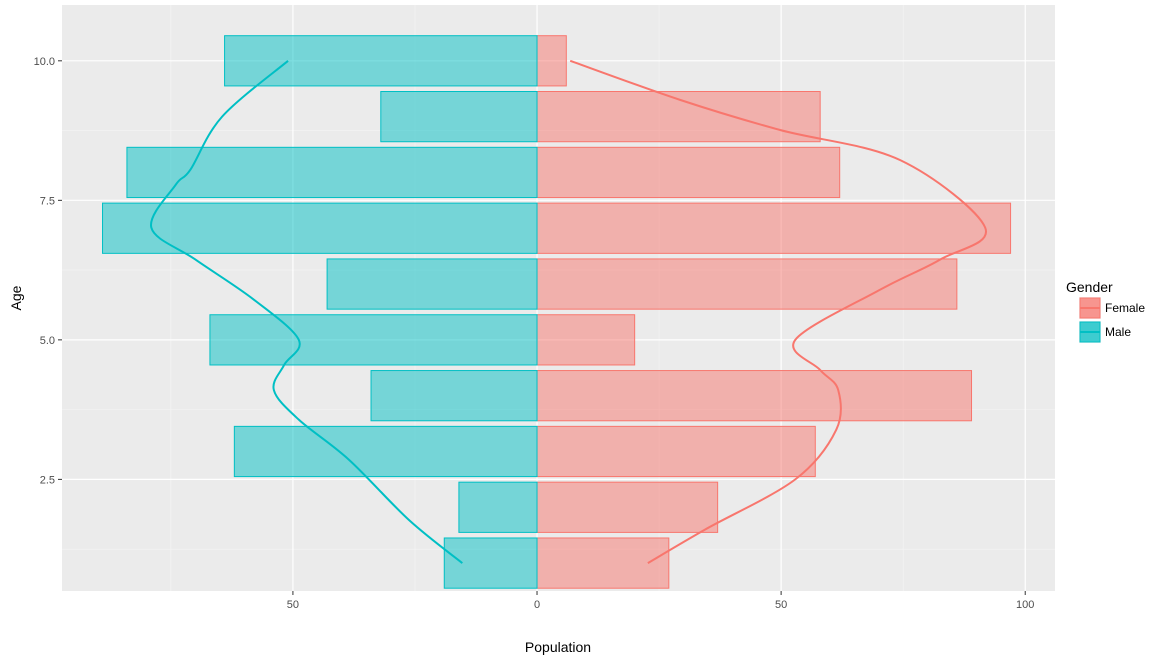 The image size is (1162, 662). What do you see at coordinates (47, 341) in the screenshot?
I see `y-tick-label: 5.0` at bounding box center [47, 341].